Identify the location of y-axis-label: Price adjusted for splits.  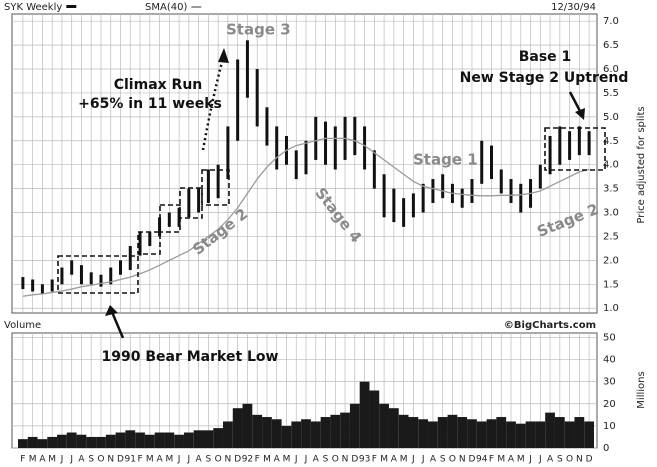
(641, 164).